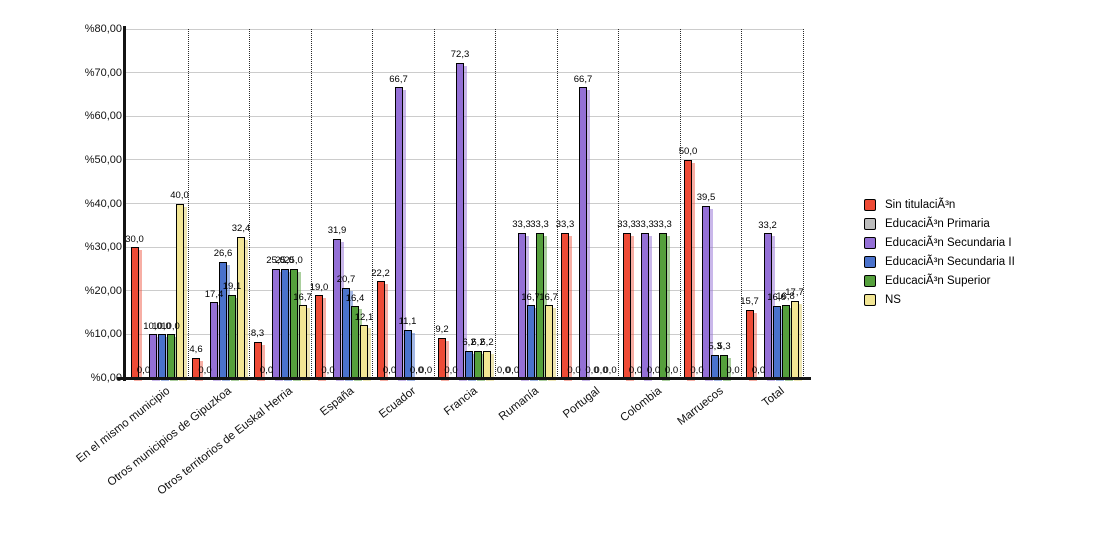 The image size is (1100, 550). What do you see at coordinates (103, 203) in the screenshot?
I see `y-axis-tick-label: %40,00` at bounding box center [103, 203].